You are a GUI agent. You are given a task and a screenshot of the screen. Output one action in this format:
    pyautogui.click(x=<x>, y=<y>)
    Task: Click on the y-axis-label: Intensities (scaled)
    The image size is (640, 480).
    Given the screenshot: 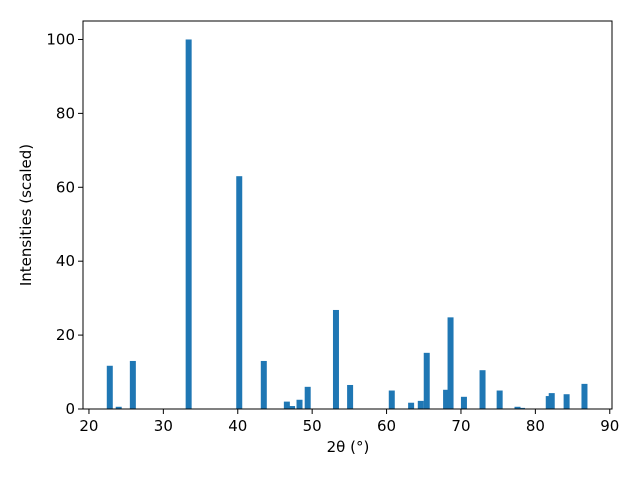 What is the action you would take?
    pyautogui.click(x=26, y=215)
    